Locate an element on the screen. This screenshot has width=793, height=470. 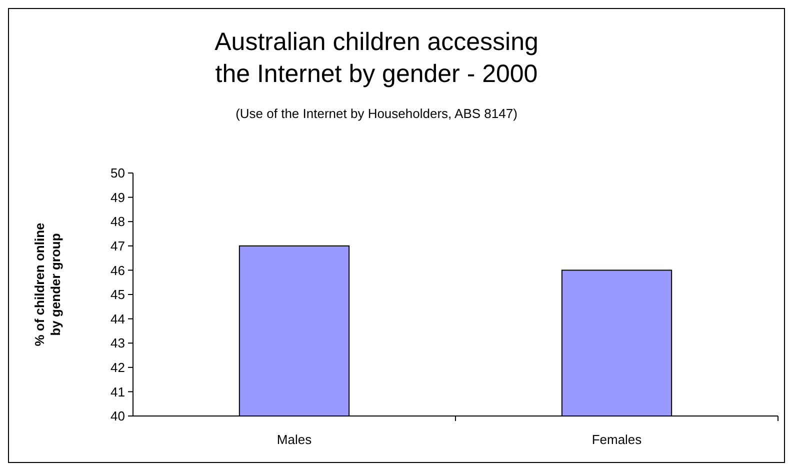
y-tick-label: 48 is located at coordinates (117, 222).